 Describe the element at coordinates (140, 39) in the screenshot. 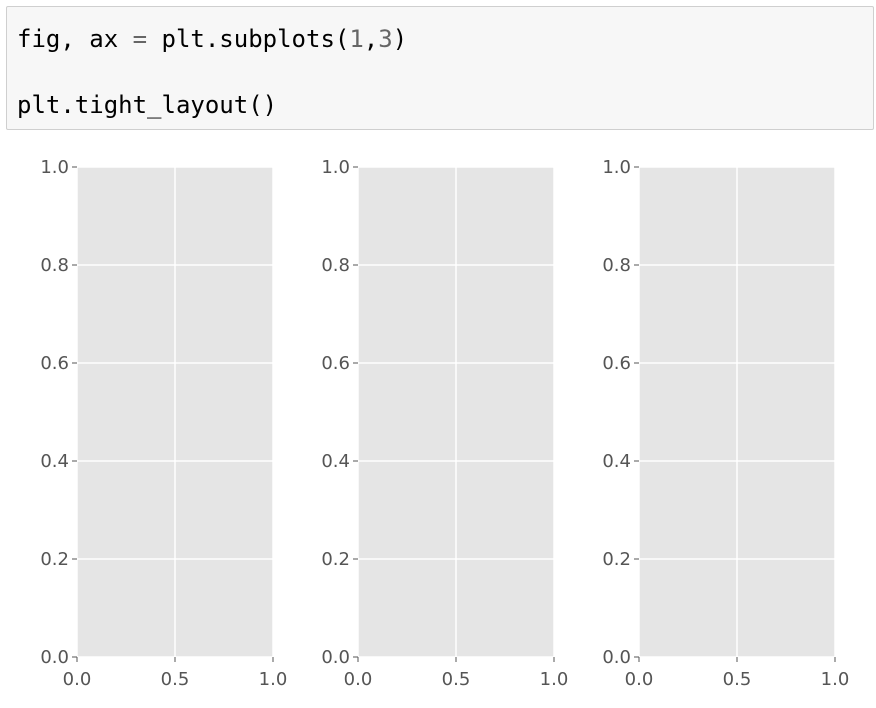

I see `code-operator: =` at that location.